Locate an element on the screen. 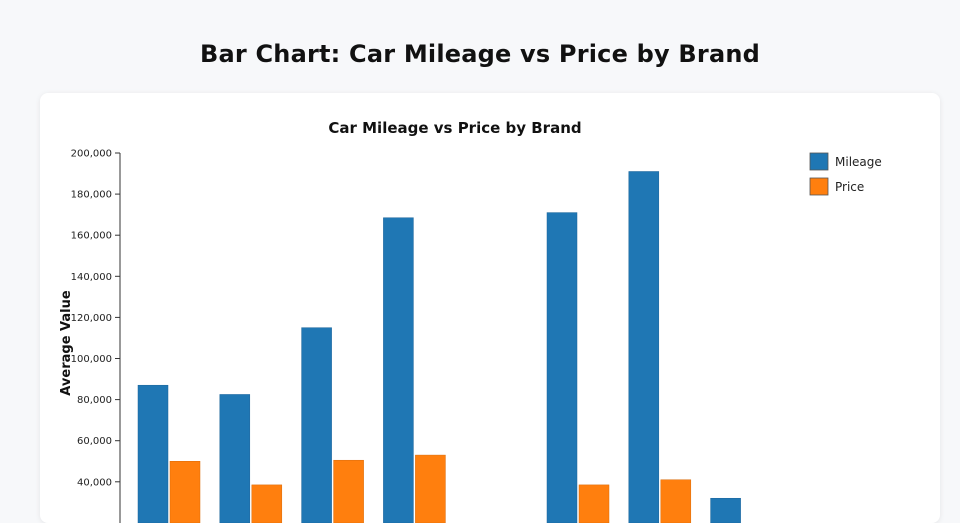 The width and height of the screenshot is (960, 523). y-tick-label: 40,000 is located at coordinates (94, 482).